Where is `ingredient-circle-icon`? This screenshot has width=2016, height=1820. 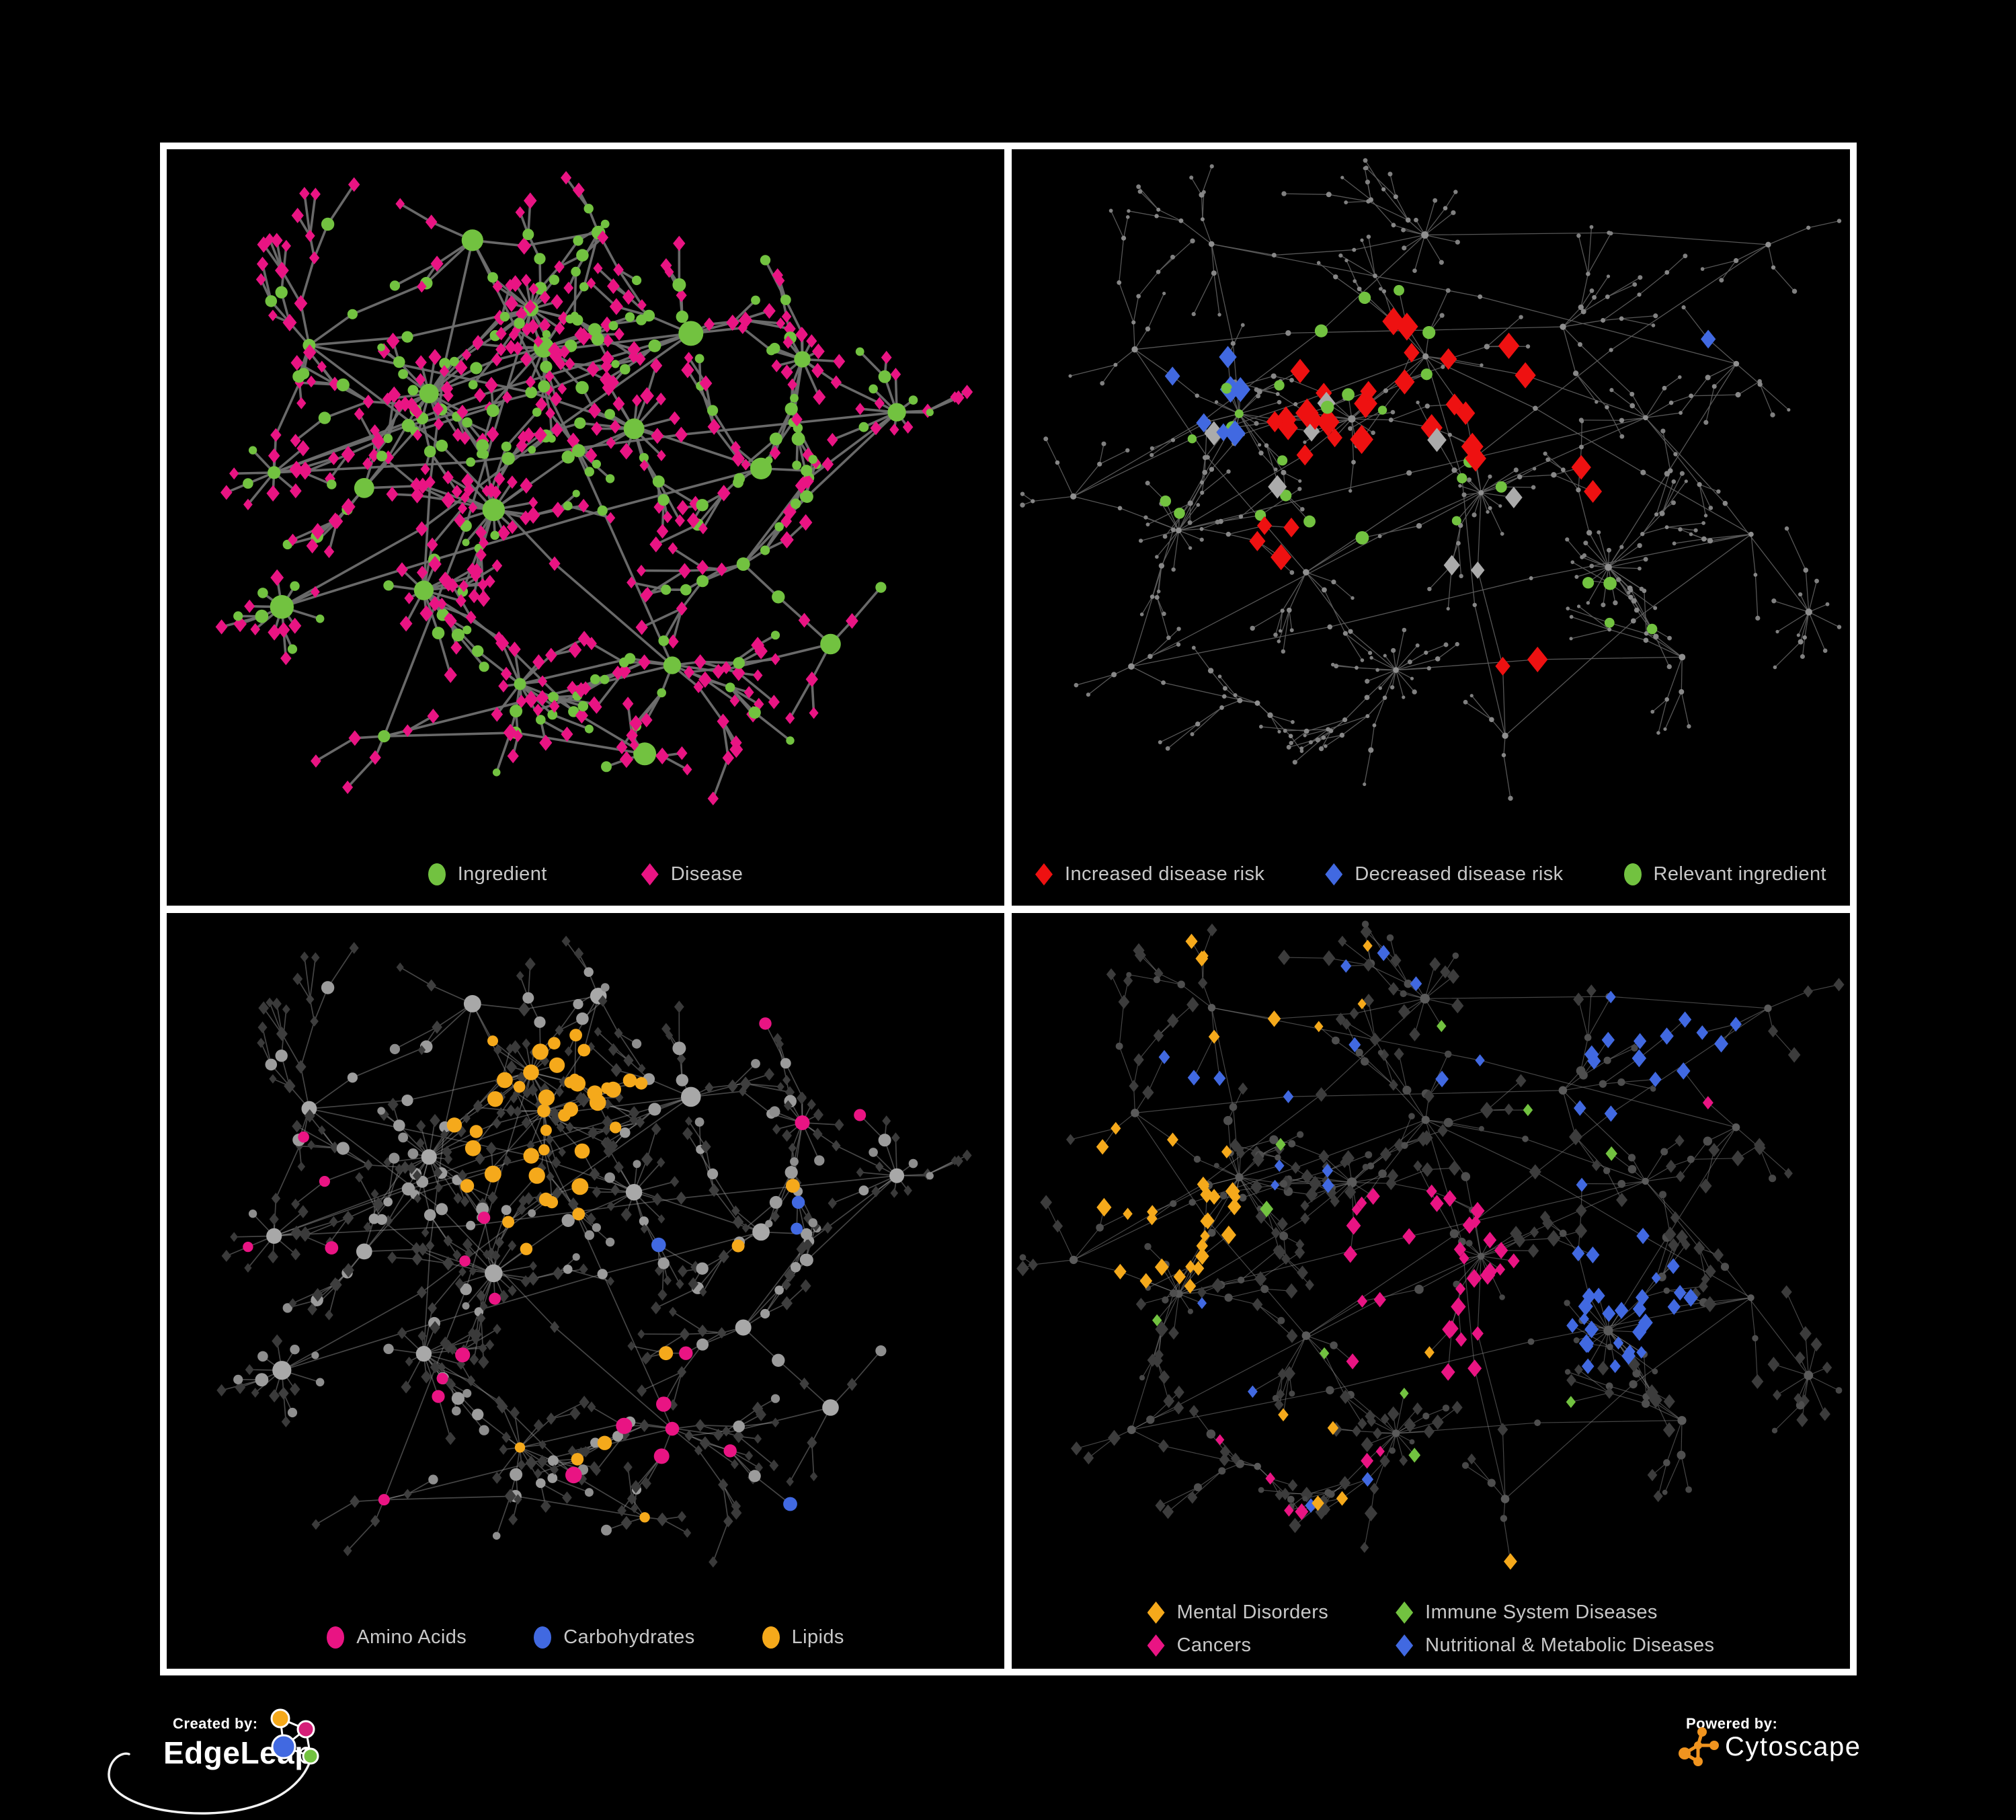 ingredient-circle-icon is located at coordinates (437, 874).